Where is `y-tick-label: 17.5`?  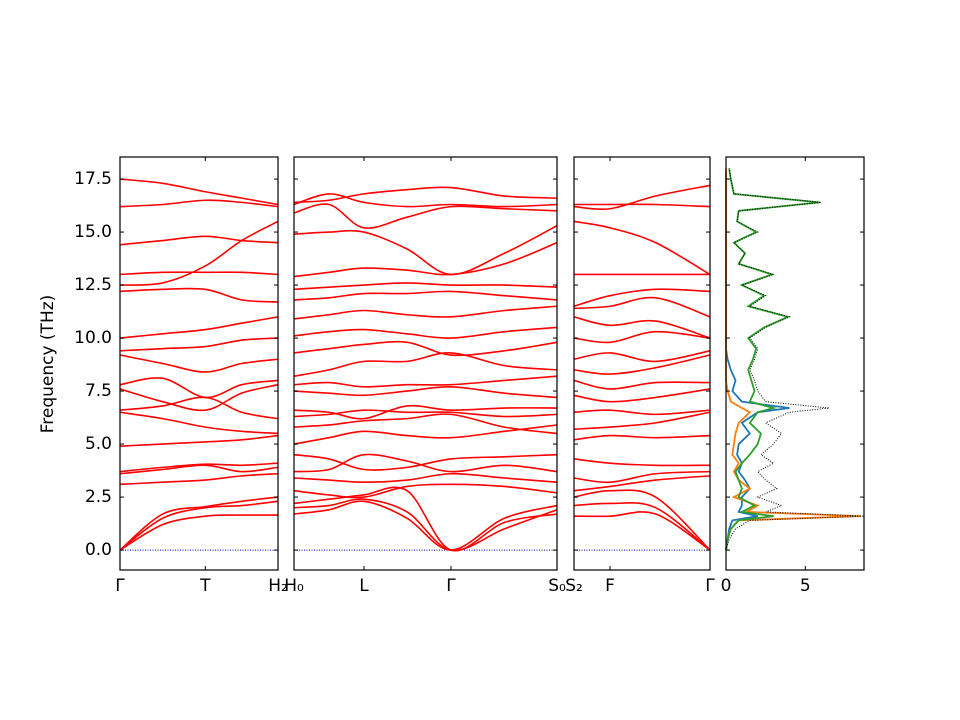 y-tick-label: 17.5 is located at coordinates (93, 179).